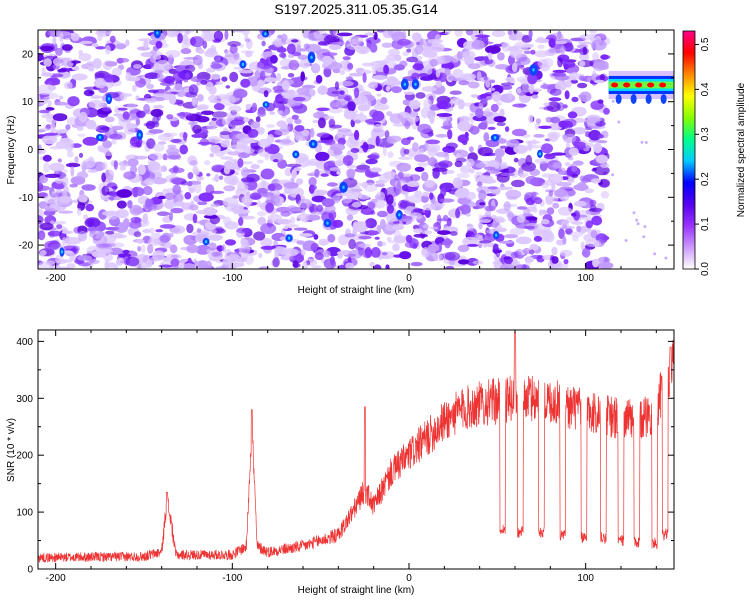 This screenshot has width=750, height=600. I want to click on colorbar-tick-label: 0.1, so click(705, 224).